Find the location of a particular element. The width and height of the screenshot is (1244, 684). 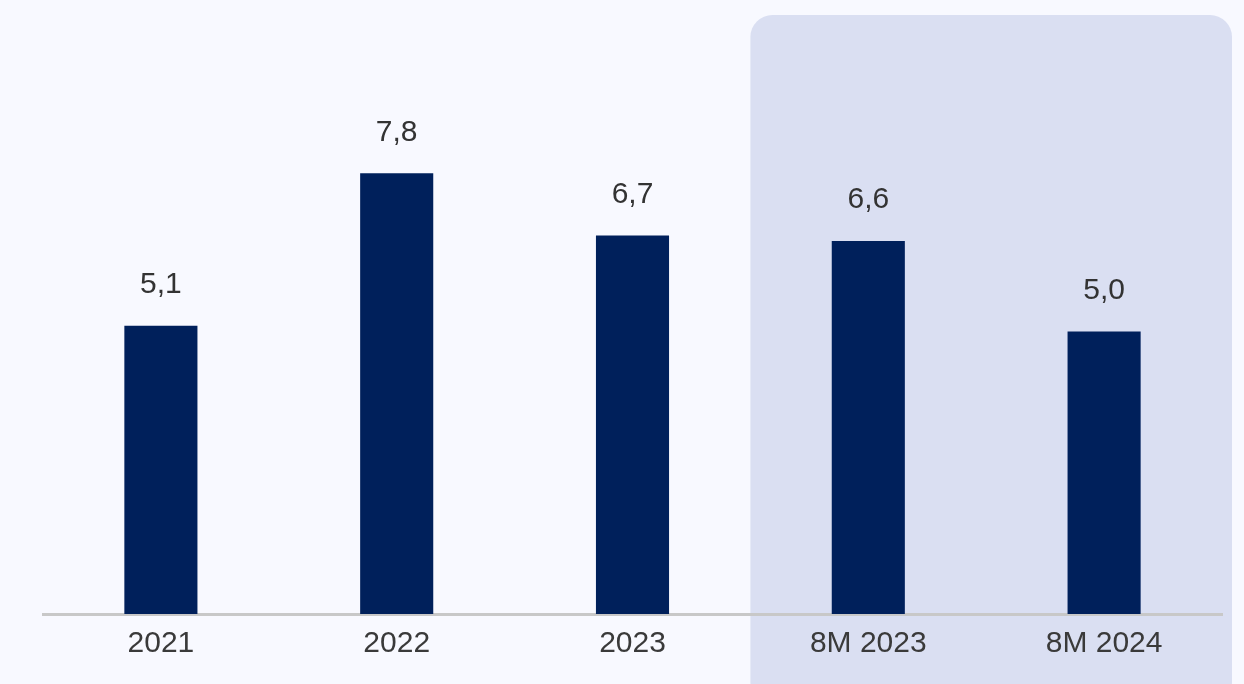

data-label: 5,1 is located at coordinates (161, 283).